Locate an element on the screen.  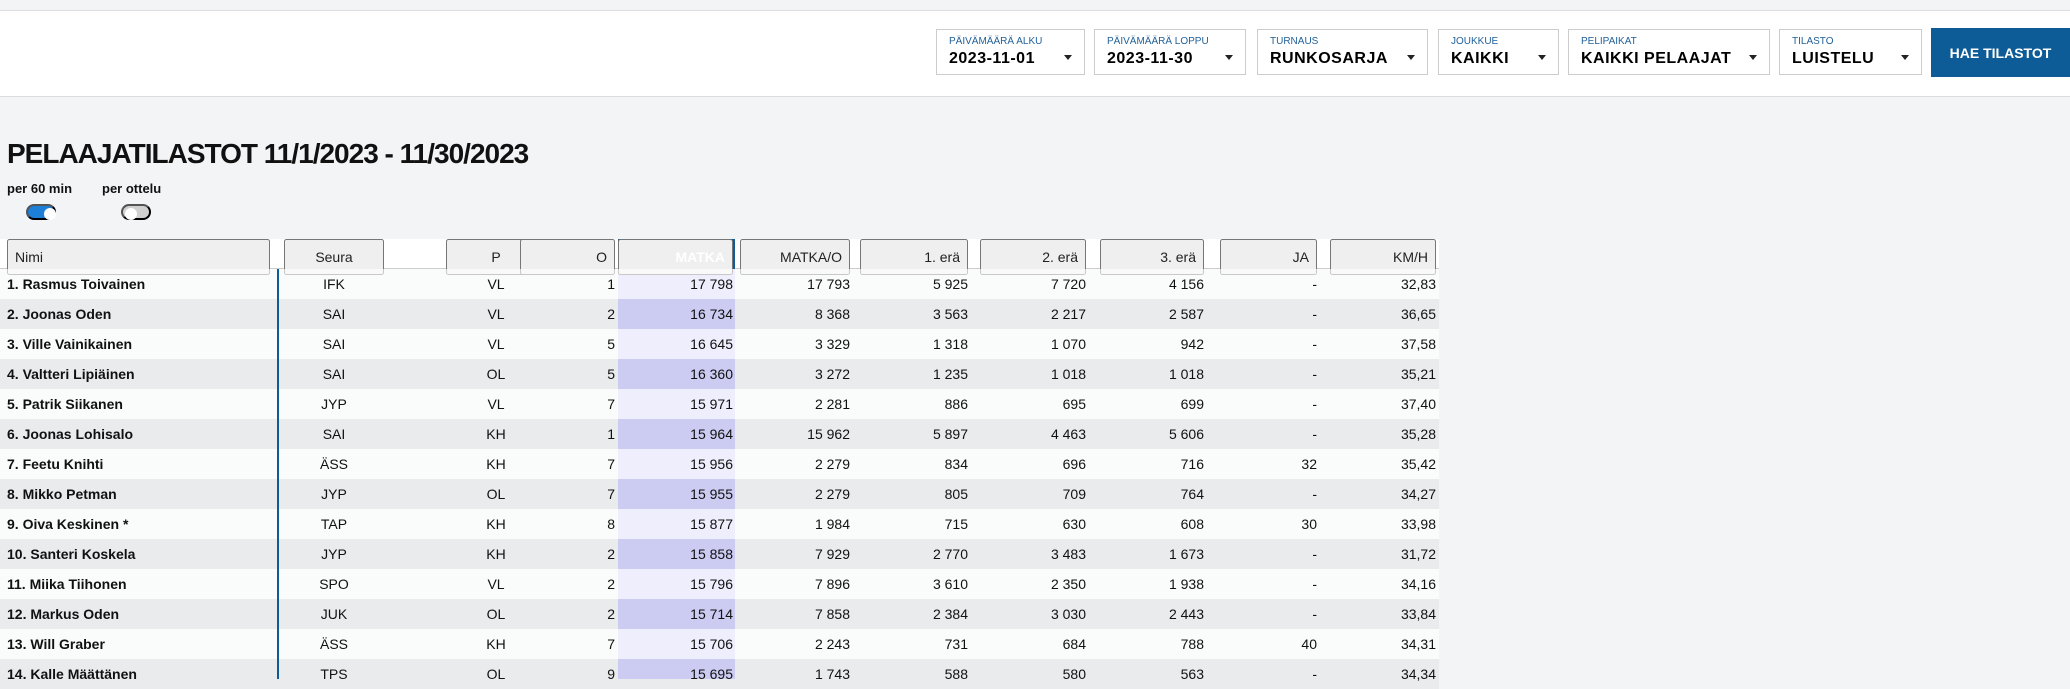
filter-dropdown: PELIPAIKAT KAIKKI PELAAJAT is located at coordinates (1669, 52).